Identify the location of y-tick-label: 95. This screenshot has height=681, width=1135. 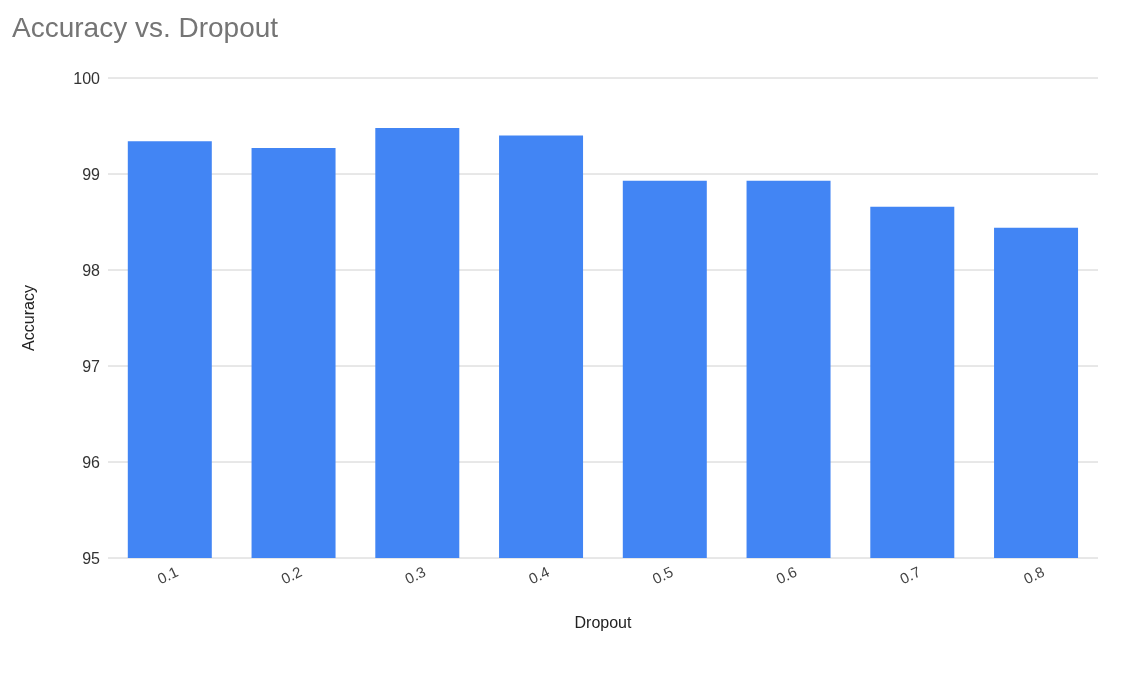
(91, 558).